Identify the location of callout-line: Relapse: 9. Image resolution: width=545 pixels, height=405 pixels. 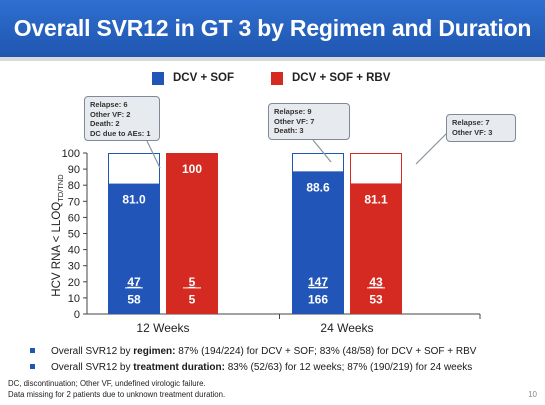
(293, 111).